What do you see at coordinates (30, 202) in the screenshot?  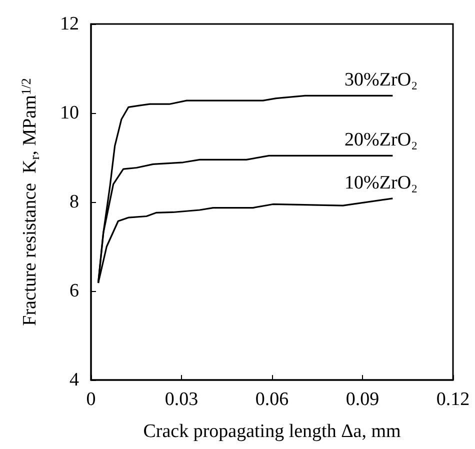 I see `y-axis-title: Fracture resistance Kr, MPam1/2` at bounding box center [30, 202].